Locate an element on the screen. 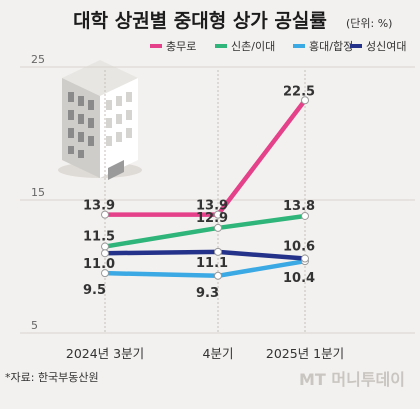  chart-source: *자료: 한국부동산원 is located at coordinates (52, 377).